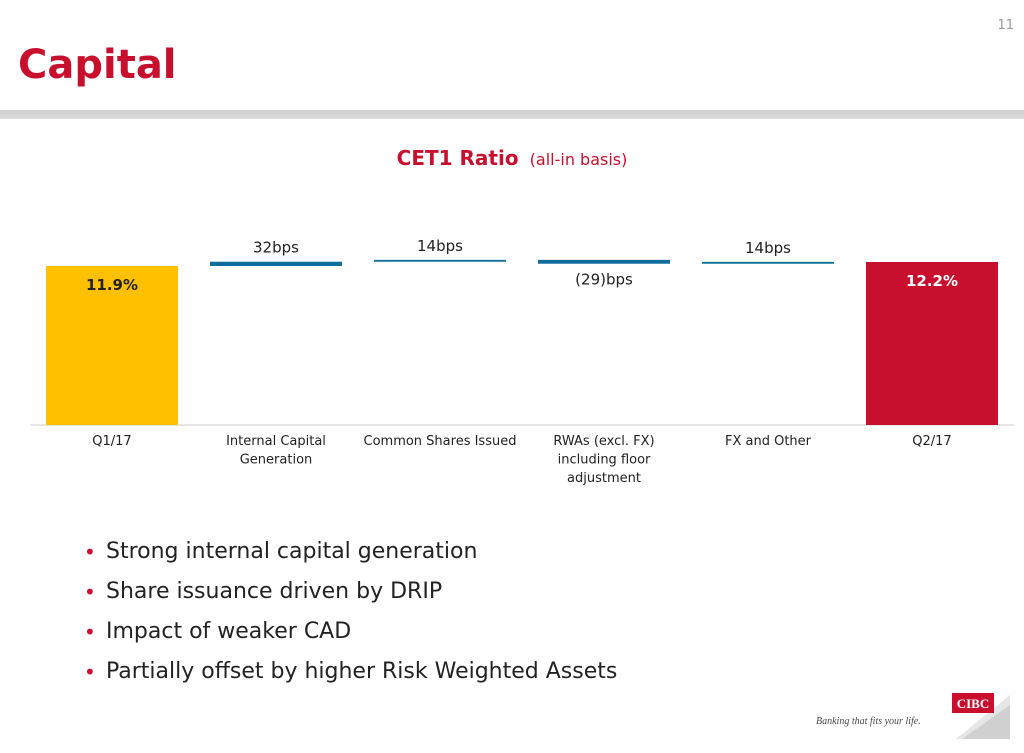  I want to click on bullet-text: Share issuance driven by DRIP, so click(274, 591).